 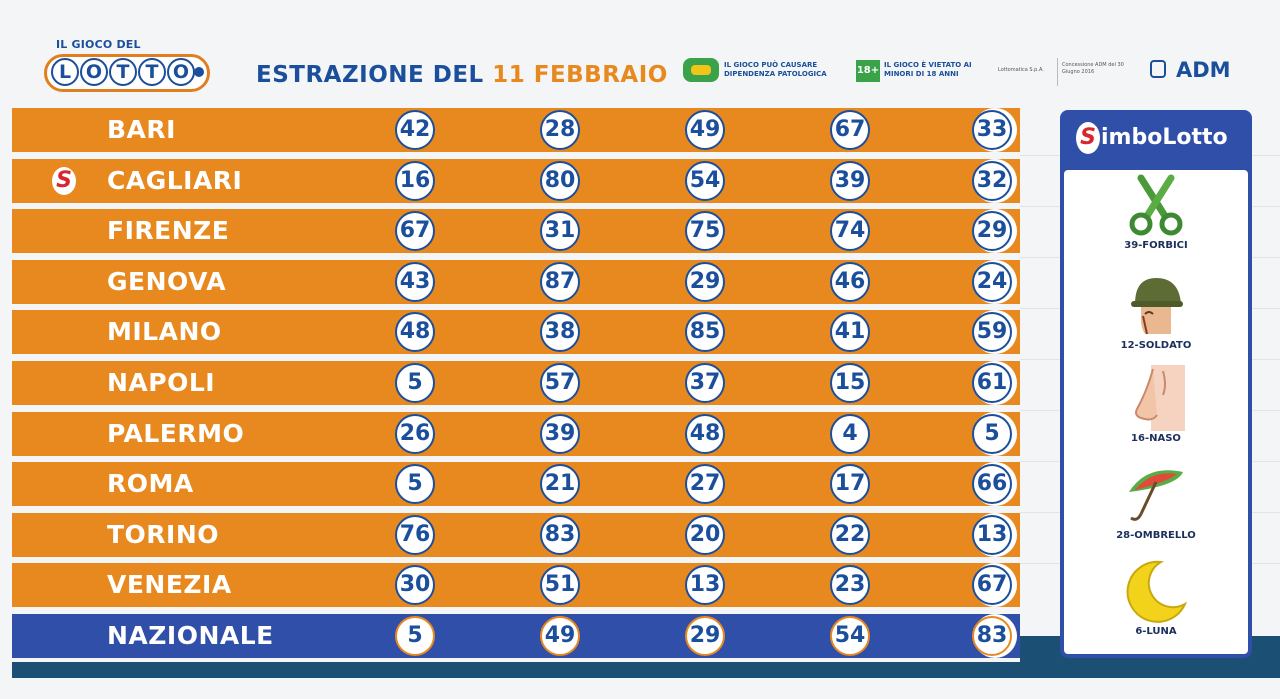 I want to click on number-ball: 20, so click(x=705, y=534).